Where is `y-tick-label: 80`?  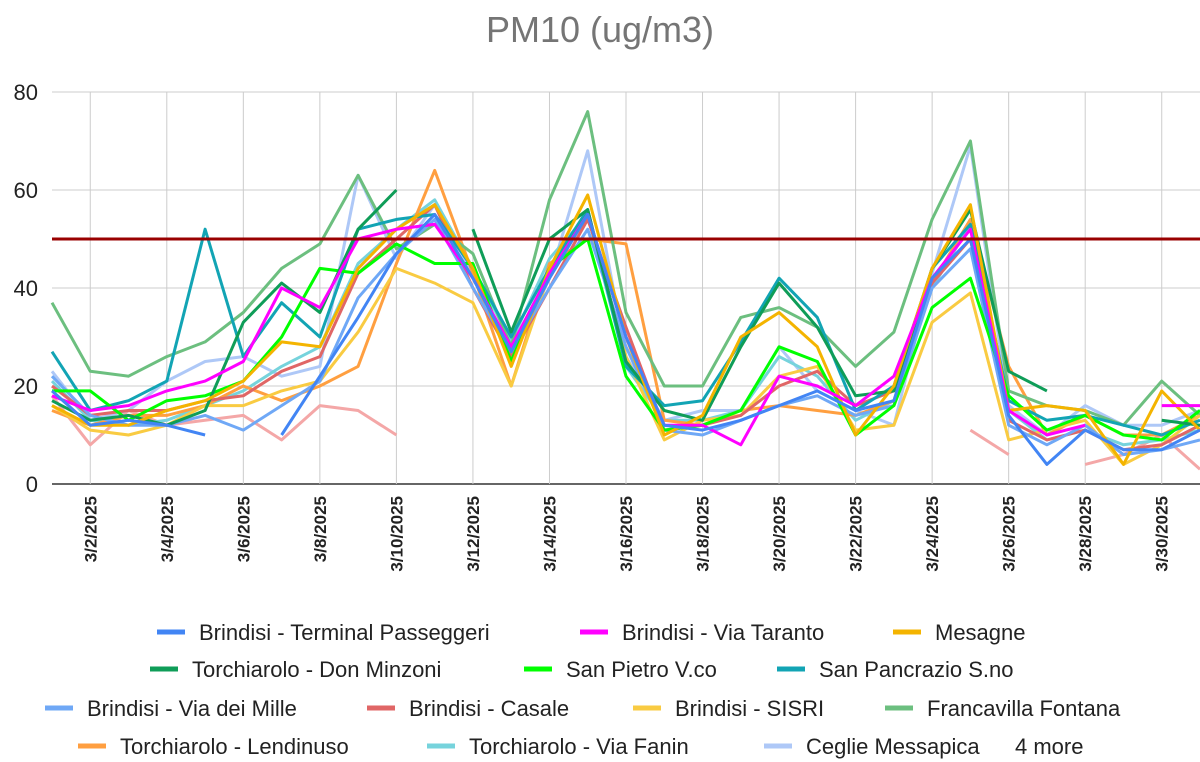
y-tick-label: 80 is located at coordinates (26, 92).